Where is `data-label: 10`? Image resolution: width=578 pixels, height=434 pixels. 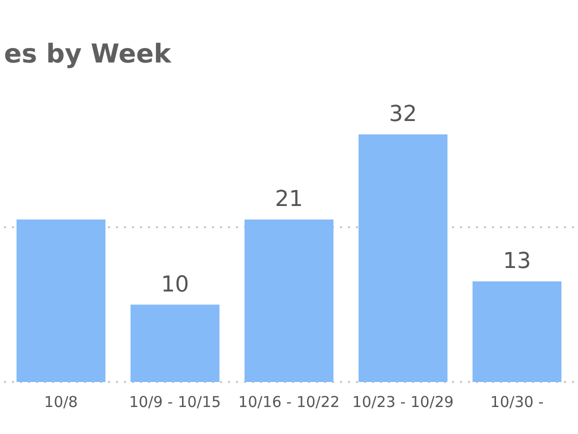 data-label: 10 is located at coordinates (175, 285).